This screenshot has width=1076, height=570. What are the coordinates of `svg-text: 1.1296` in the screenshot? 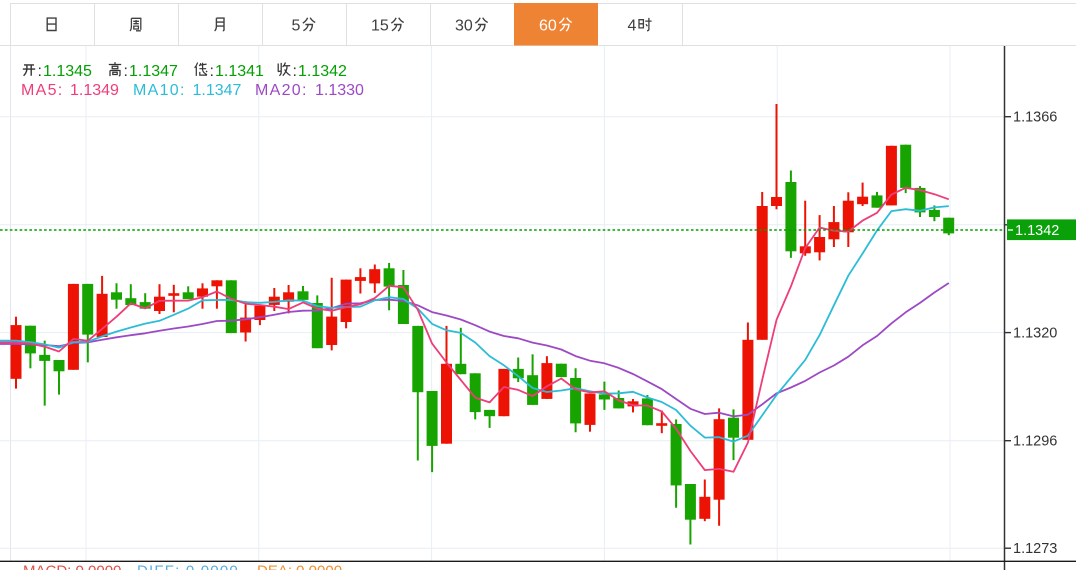 It's located at (1035, 442).